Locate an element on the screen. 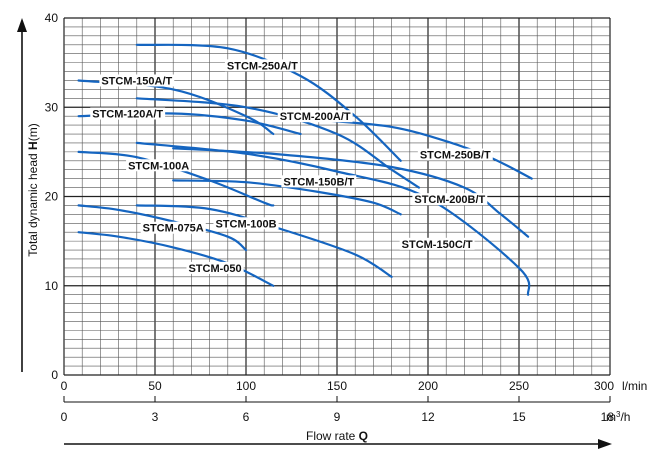 The image size is (664, 461). curve-label-stcm-150c-t: STCM-150C/T is located at coordinates (437, 245).